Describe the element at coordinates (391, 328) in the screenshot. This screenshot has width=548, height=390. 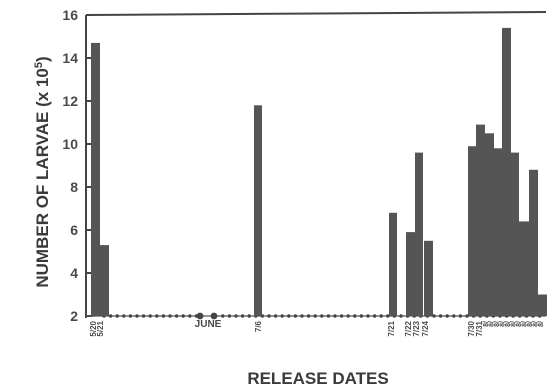
I see `x-tick-label: 7/21` at that location.